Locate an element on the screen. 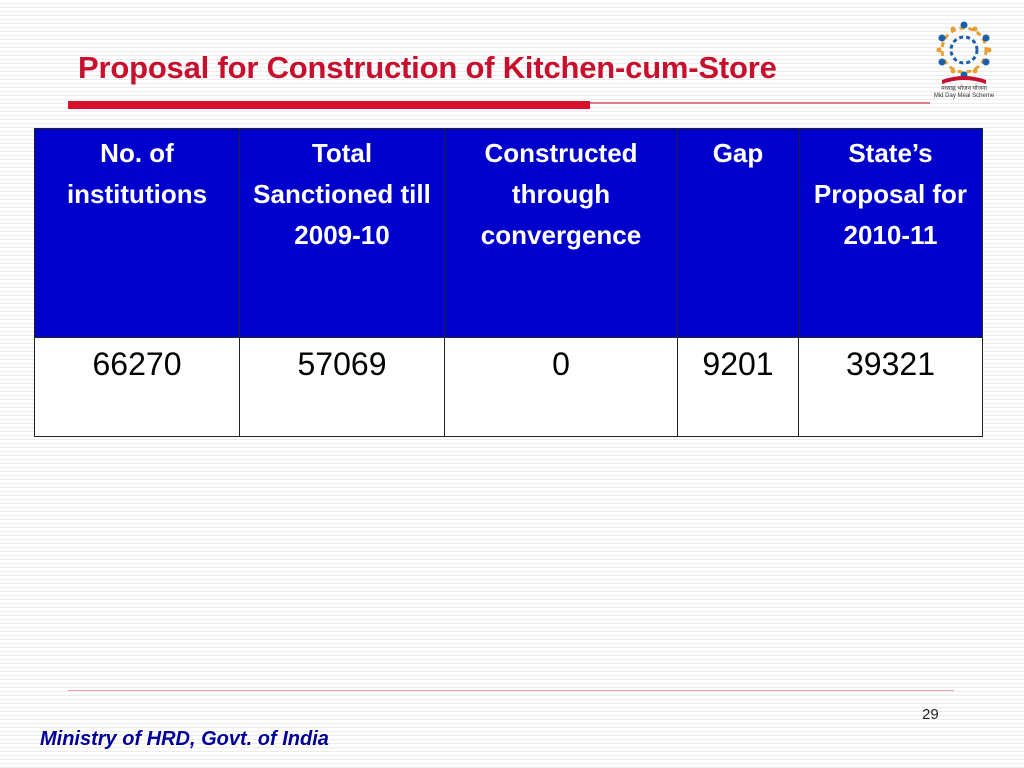 This screenshot has width=1024, height=768. logo-caption: मध्याह्न भोजन योजना Mid Day Meal Scheme is located at coordinates (964, 93).